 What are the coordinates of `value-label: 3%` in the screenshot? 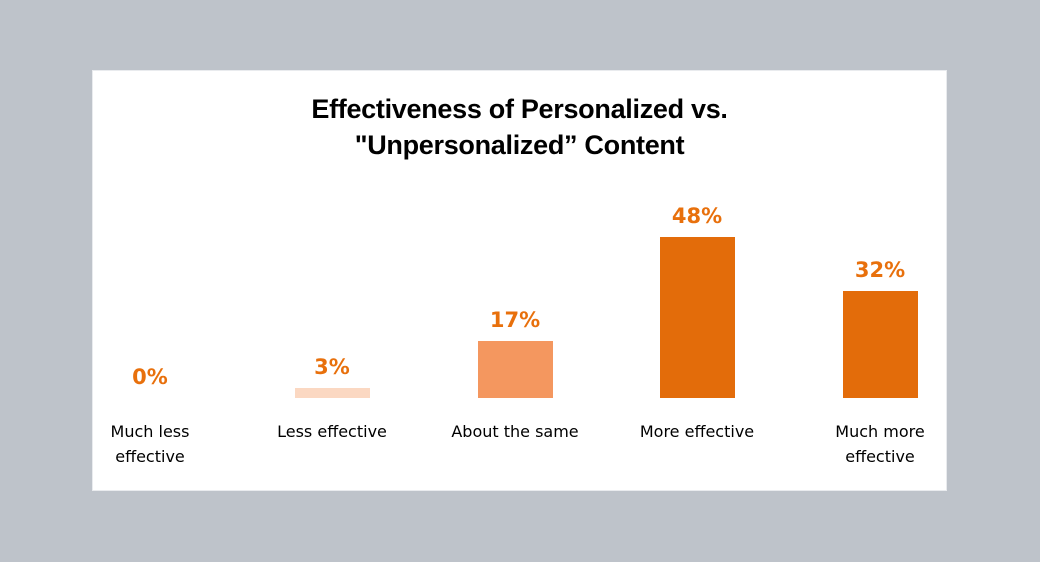 It's located at (332, 367).